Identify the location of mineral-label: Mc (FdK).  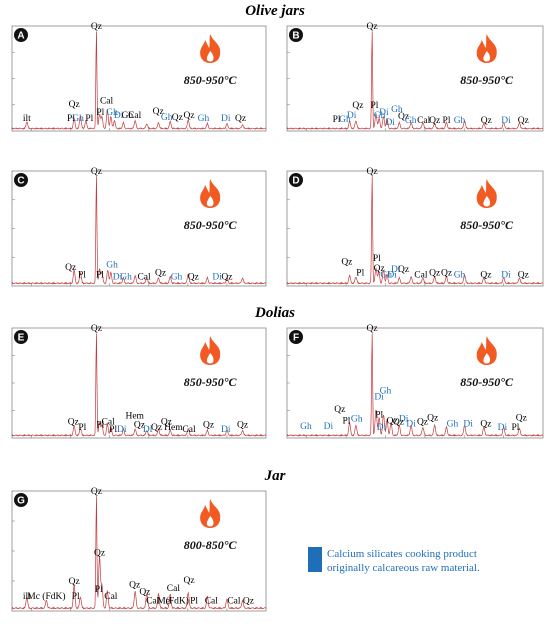
(46, 596).